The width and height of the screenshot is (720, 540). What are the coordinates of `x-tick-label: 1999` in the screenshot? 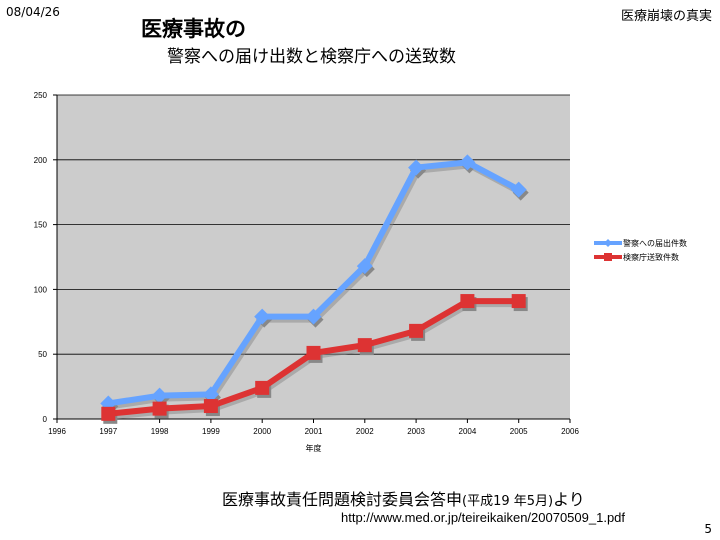 It's located at (211, 431).